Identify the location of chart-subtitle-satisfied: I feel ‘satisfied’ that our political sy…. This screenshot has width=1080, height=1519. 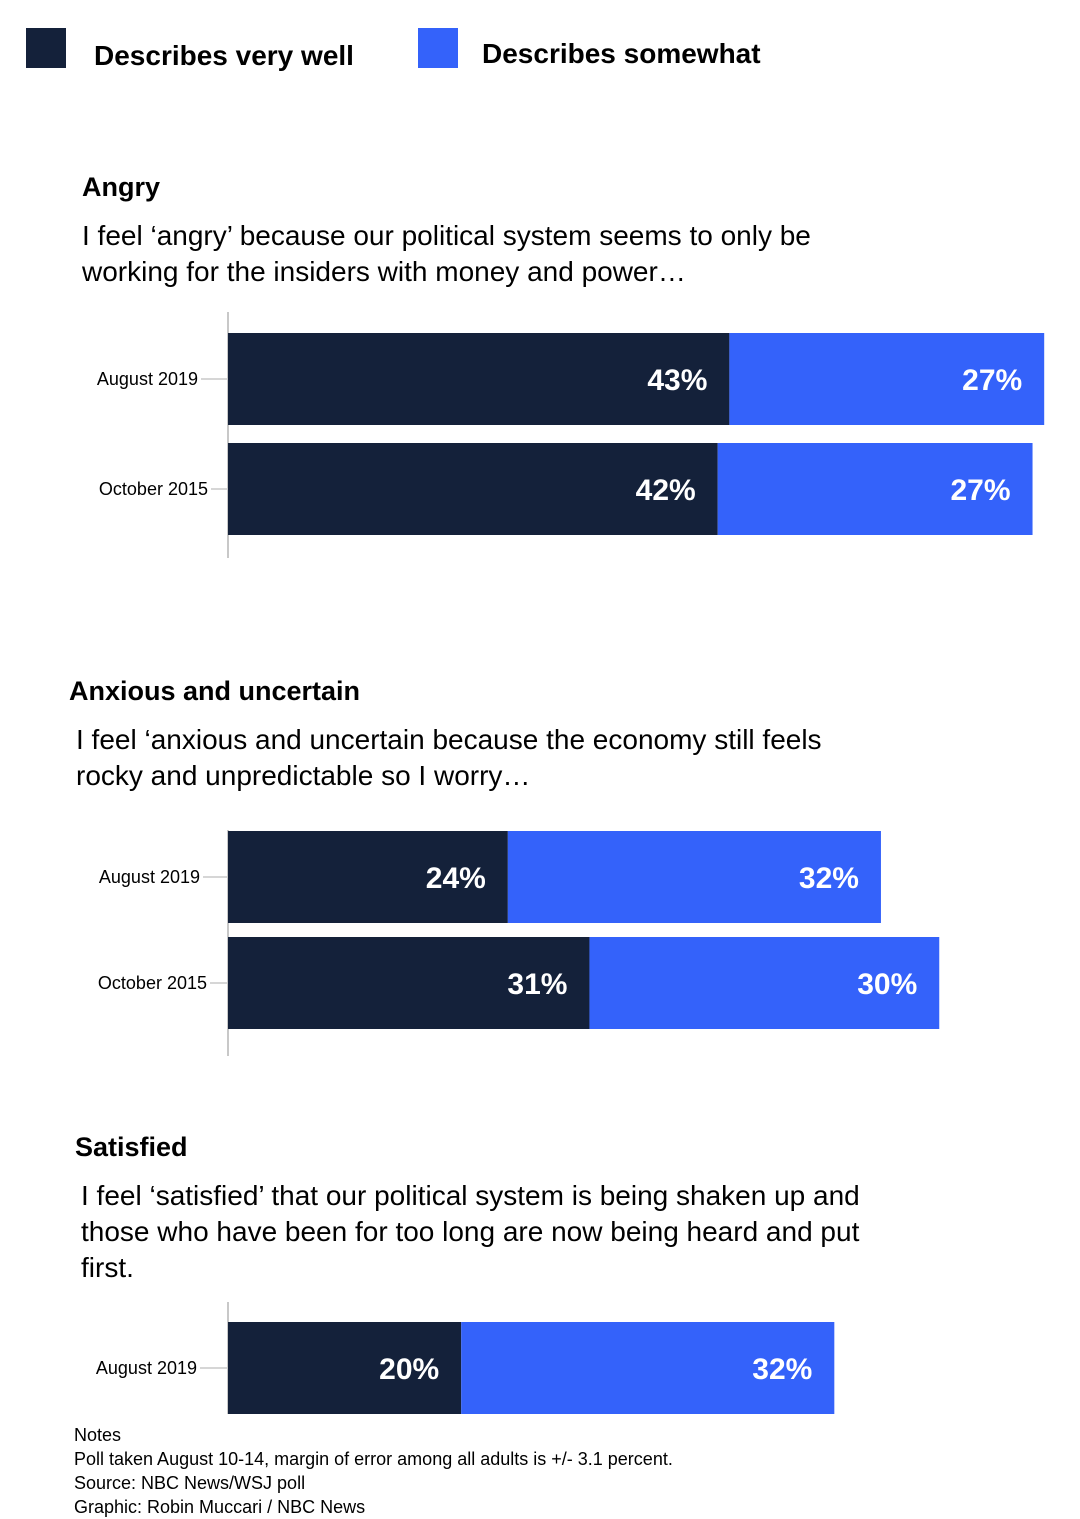
(470, 1231).